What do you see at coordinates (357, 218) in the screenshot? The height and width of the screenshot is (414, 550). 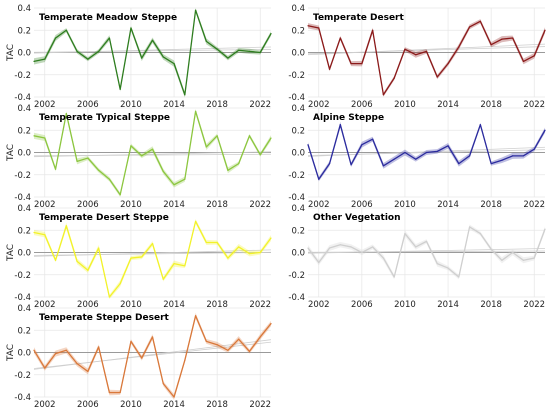 I see `panel-title: Other Vegetation` at bounding box center [357, 218].